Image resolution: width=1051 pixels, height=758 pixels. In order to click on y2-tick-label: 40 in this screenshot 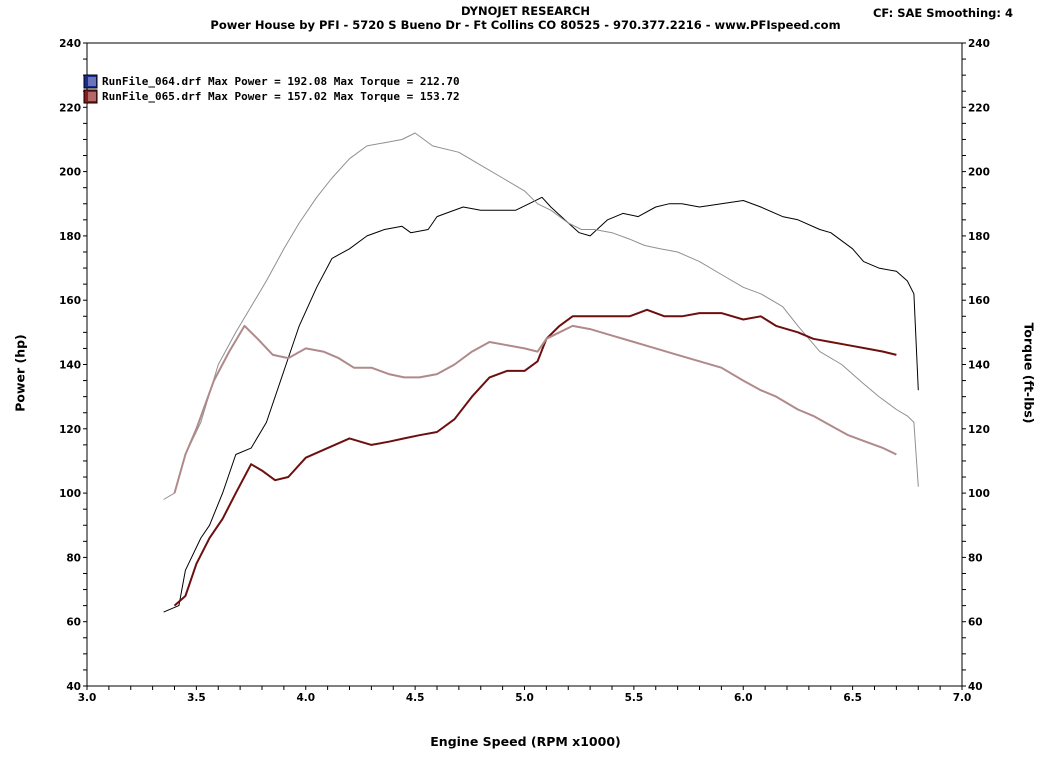, I will do `click(975, 687)`.